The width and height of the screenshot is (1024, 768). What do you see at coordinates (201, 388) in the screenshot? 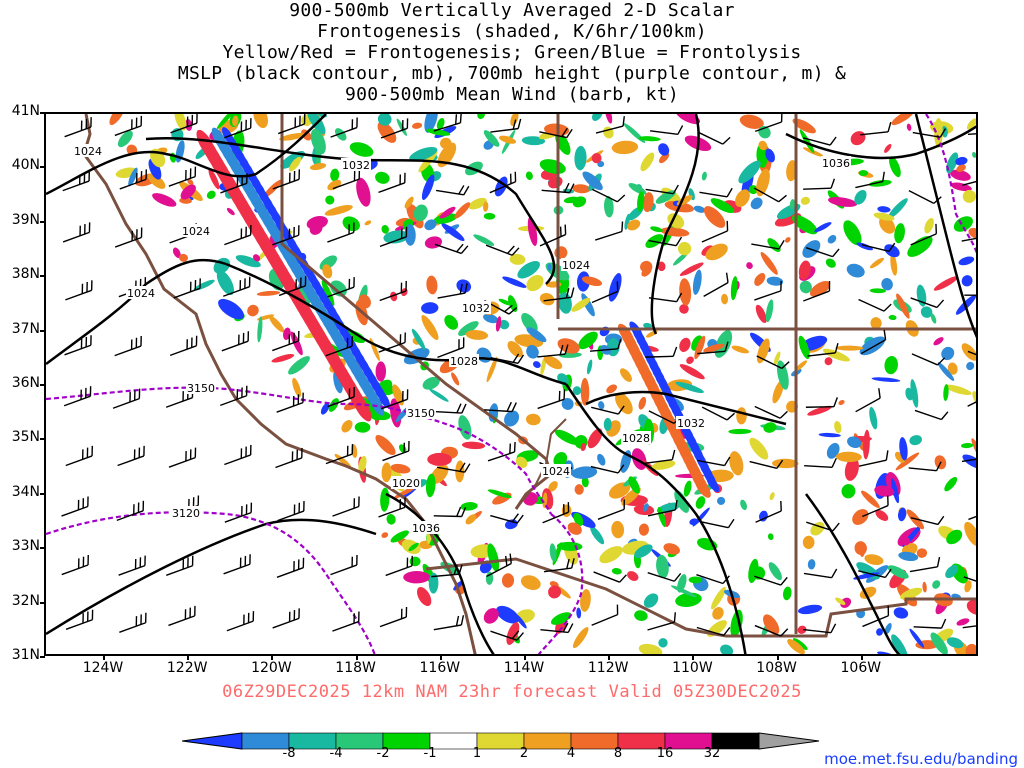
I see `height-contour-label: 3150` at bounding box center [201, 388].